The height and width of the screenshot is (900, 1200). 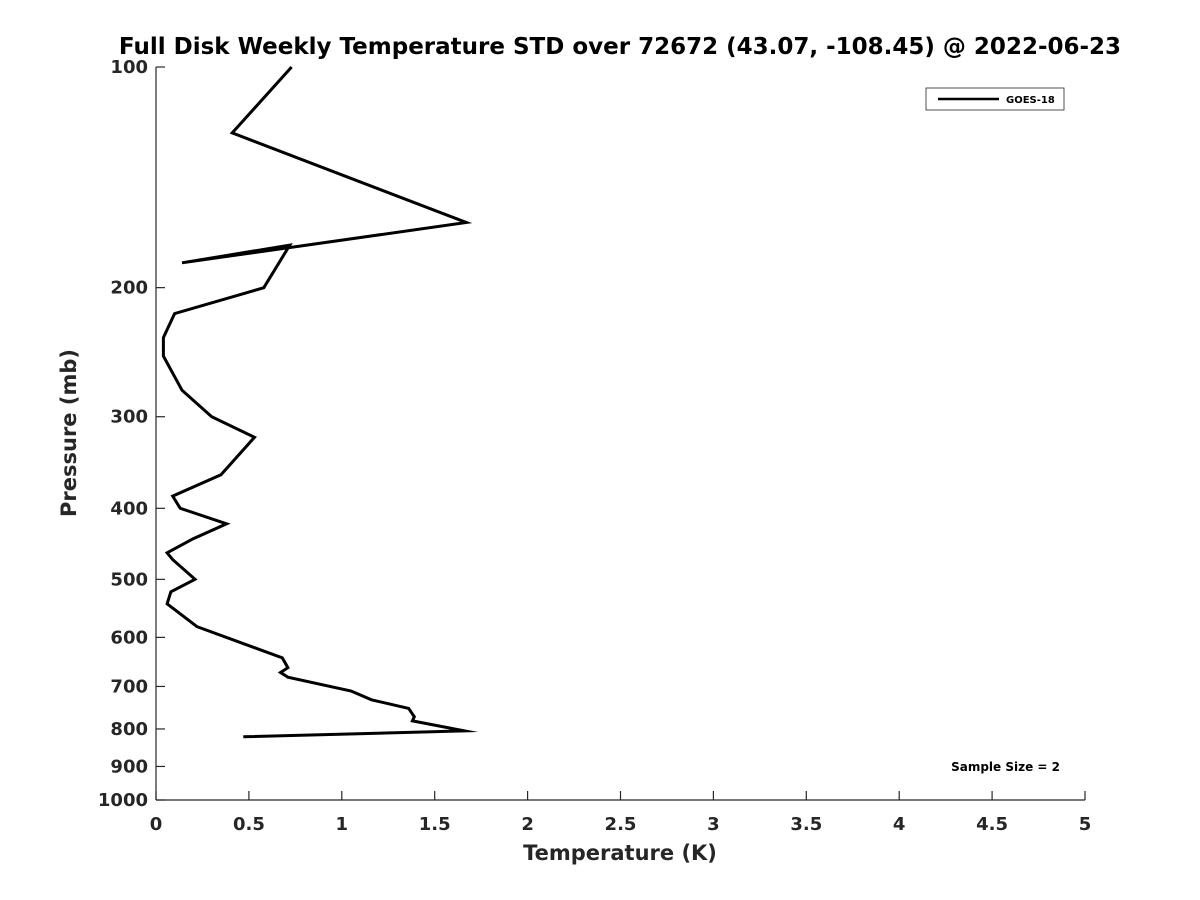 I want to click on legend-label-goes-18: GOES-18, so click(x=1030, y=100).